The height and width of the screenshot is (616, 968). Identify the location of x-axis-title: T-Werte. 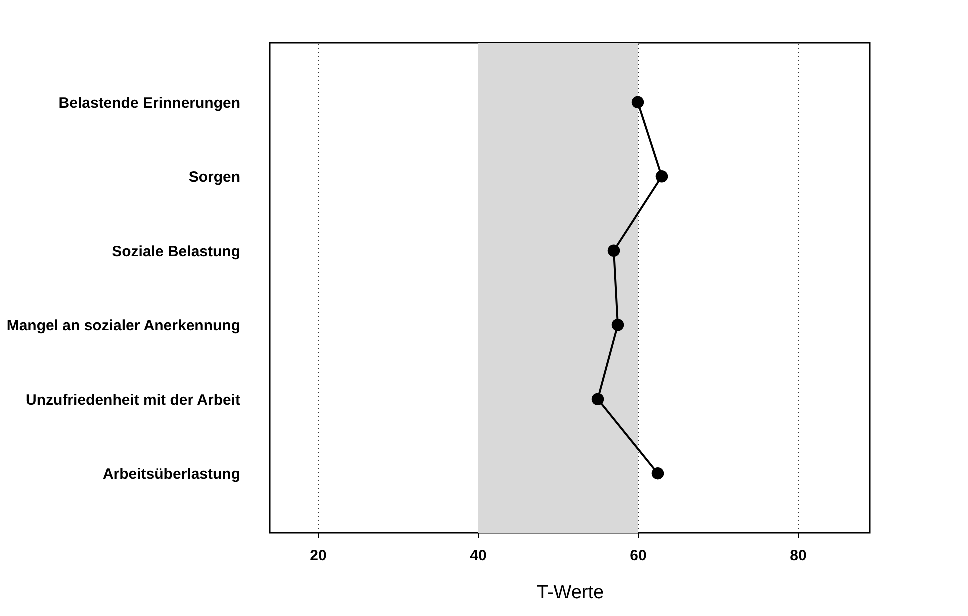
(570, 593).